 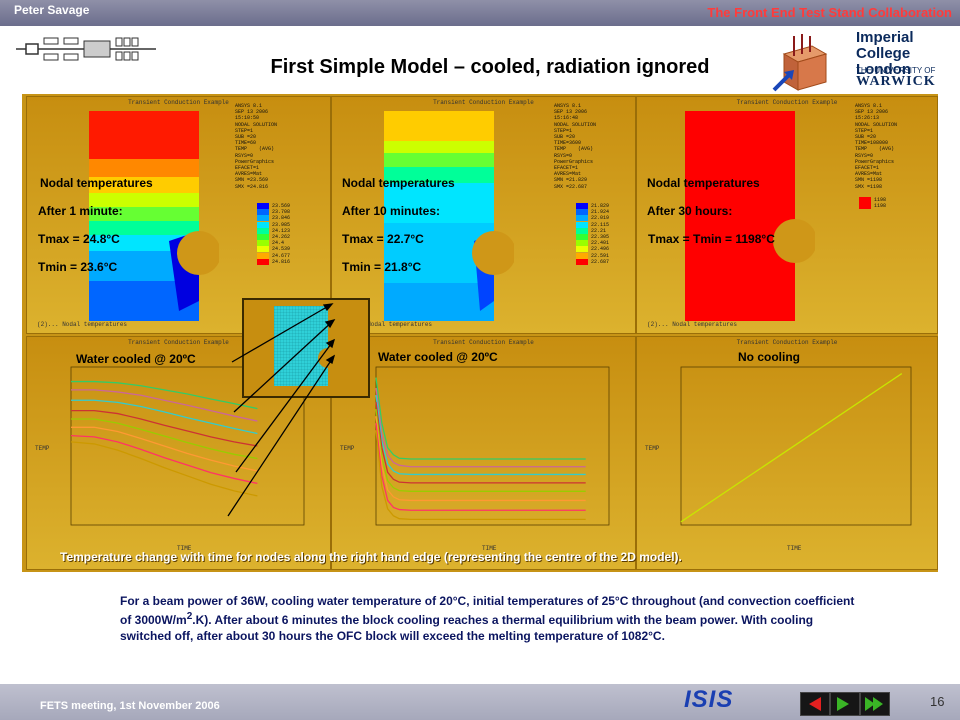 What do you see at coordinates (96, 183) in the screenshot?
I see `panel1-heading: Nodal temperatures` at bounding box center [96, 183].